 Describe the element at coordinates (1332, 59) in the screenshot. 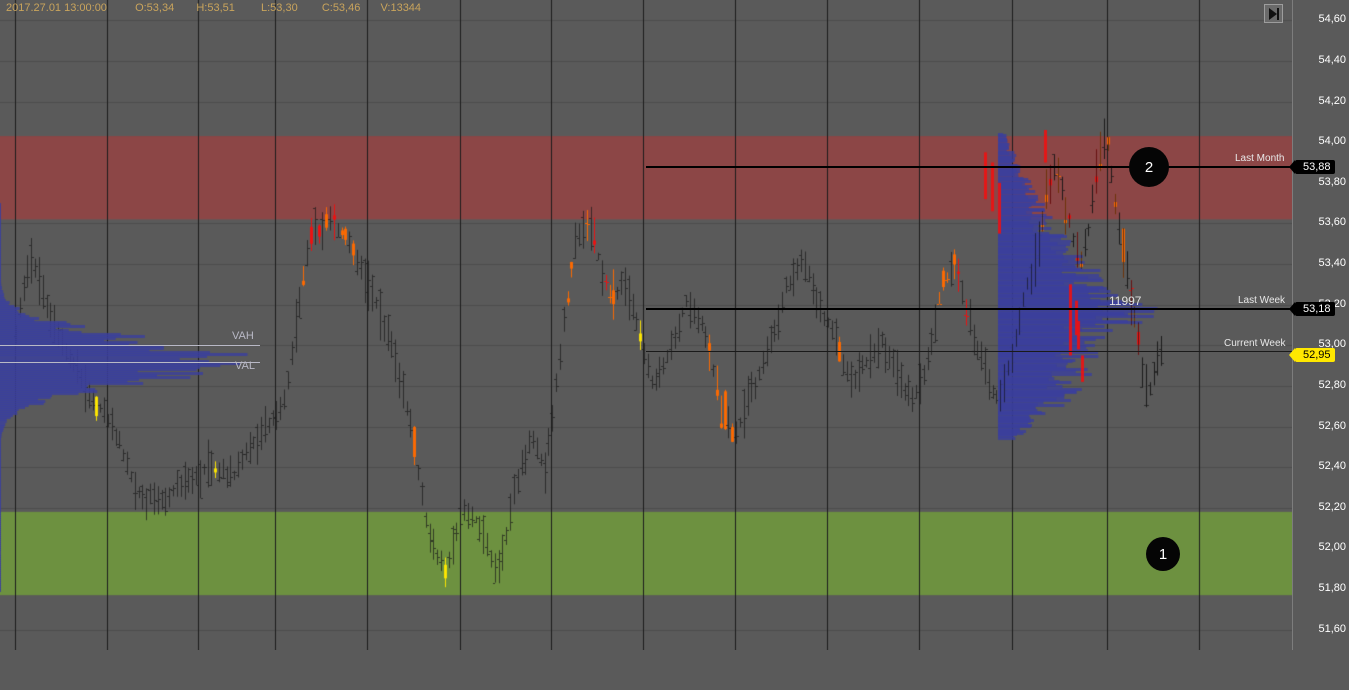

I see `price-tick-label: 54,40` at that location.